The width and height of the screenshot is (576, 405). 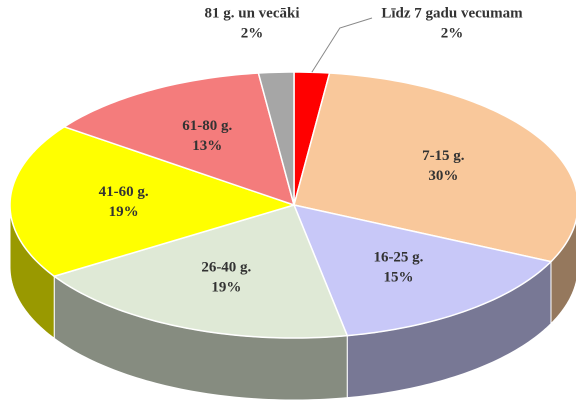 I want to click on slice-label: 26-40 g., so click(x=226, y=268).